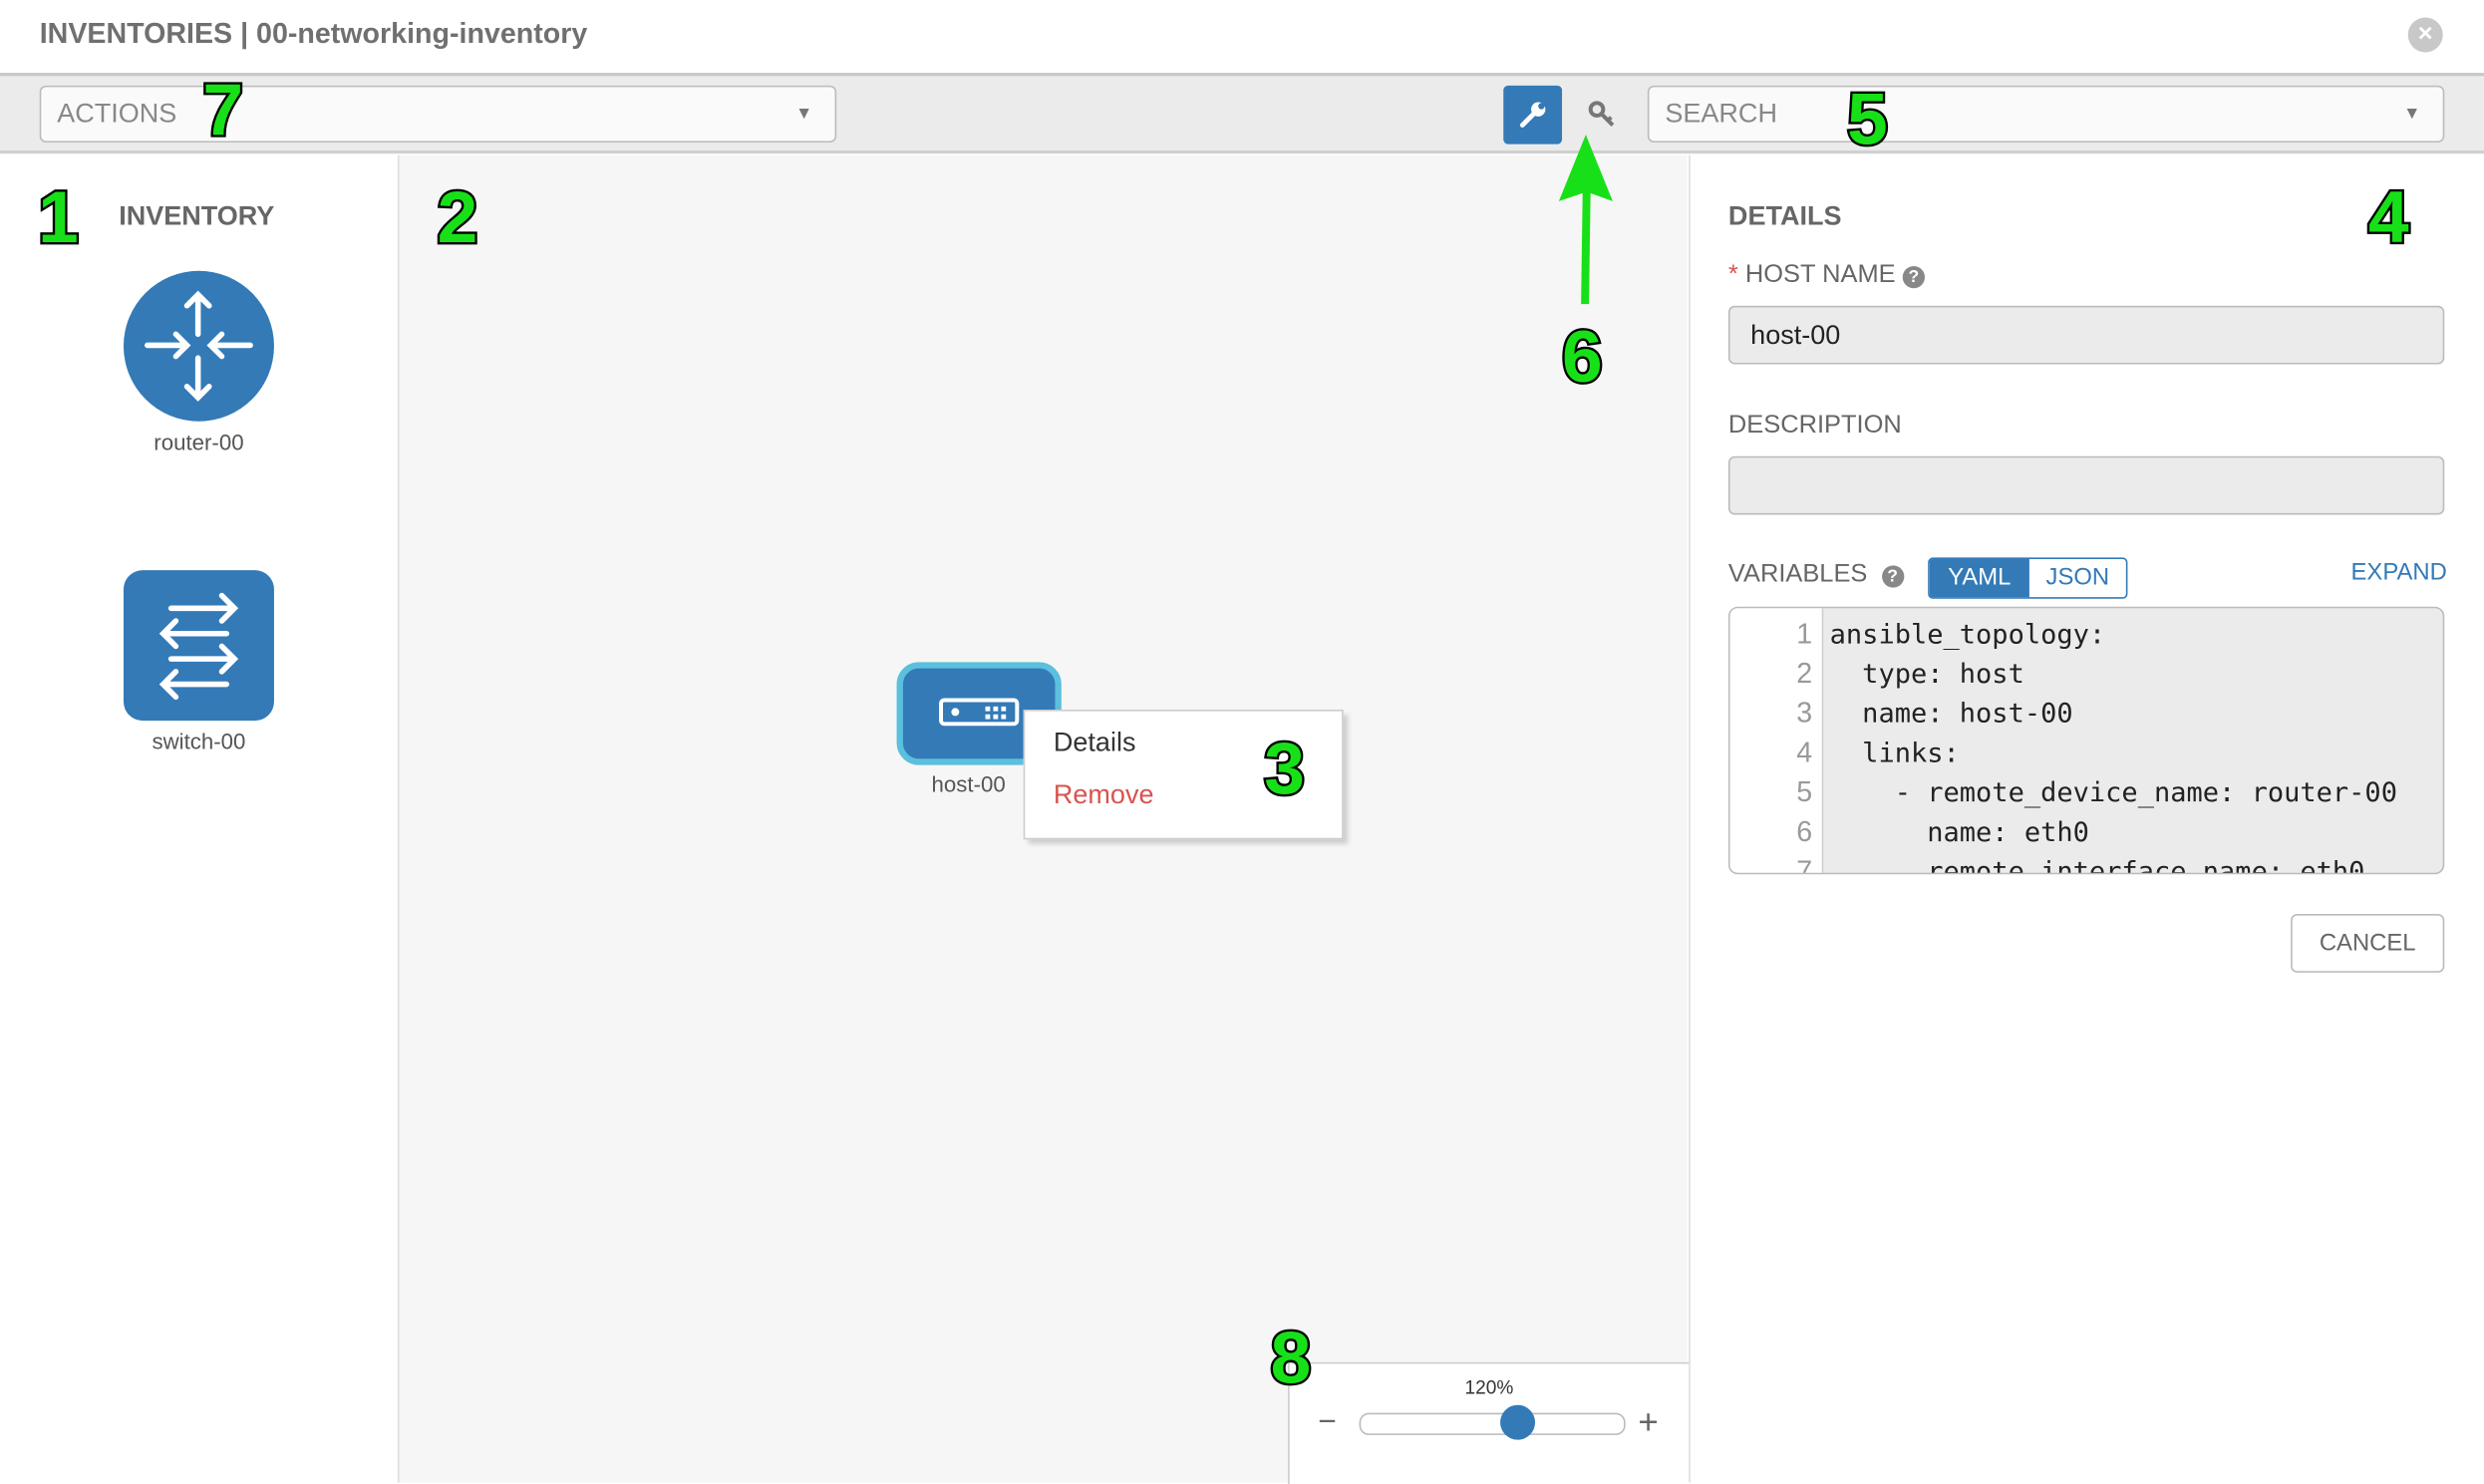 This screenshot has width=2484, height=1484. What do you see at coordinates (1518, 1422) in the screenshot?
I see `zoom-slider-thumb` at bounding box center [1518, 1422].